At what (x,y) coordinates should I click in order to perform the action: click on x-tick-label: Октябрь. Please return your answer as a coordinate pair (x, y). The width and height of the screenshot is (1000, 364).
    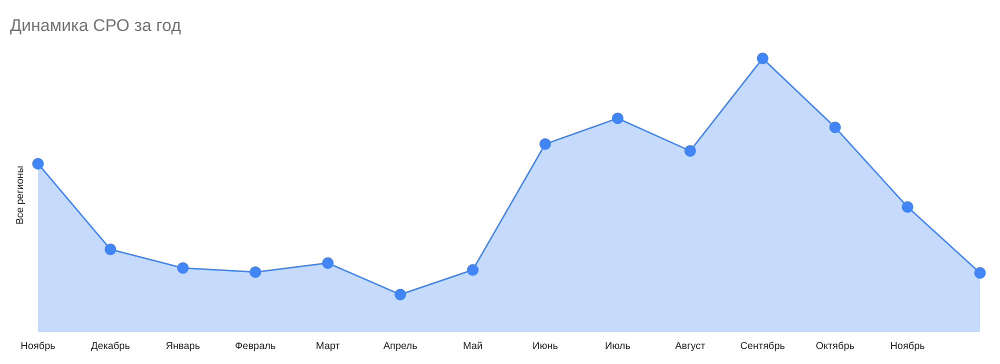
    Looking at the image, I should click on (835, 346).